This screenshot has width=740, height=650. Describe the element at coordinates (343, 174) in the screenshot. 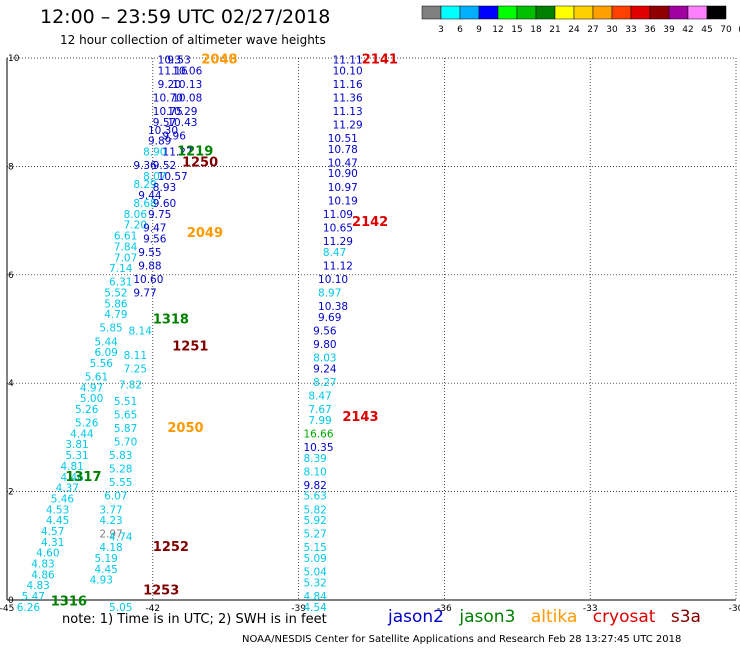

I see `swh-value: 10.90` at that location.